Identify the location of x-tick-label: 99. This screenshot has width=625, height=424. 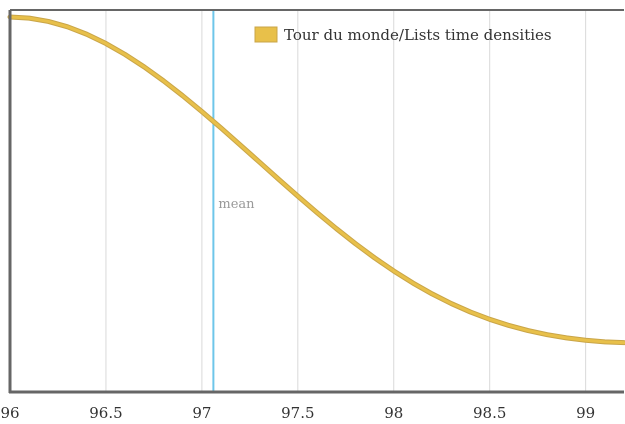
(585, 413).